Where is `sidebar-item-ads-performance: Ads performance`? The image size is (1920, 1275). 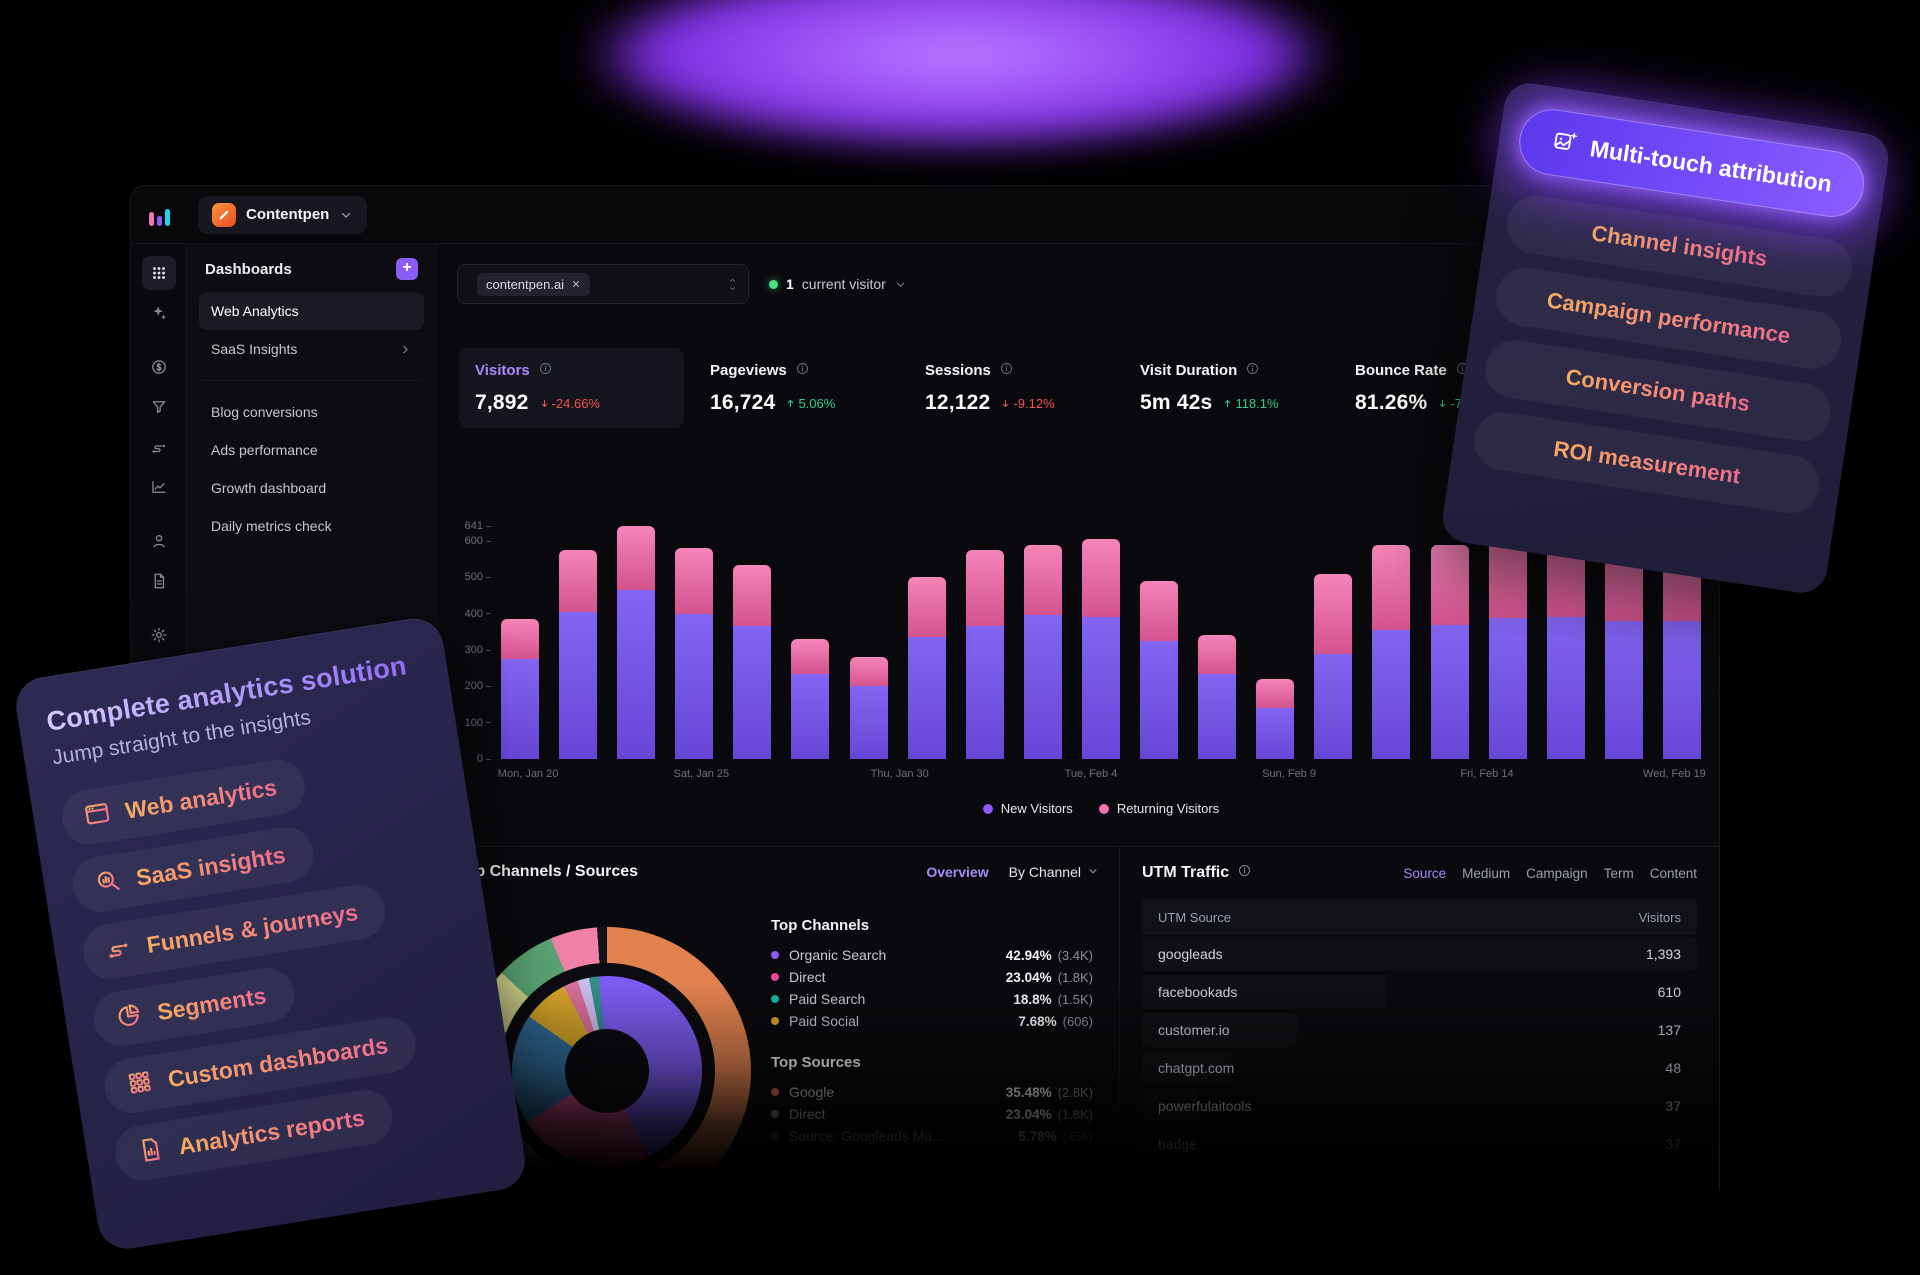 sidebar-item-ads-performance: Ads performance is located at coordinates (264, 450).